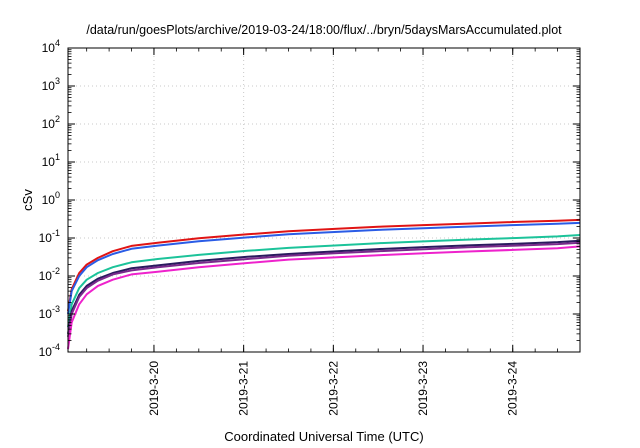 The width and height of the screenshot is (640, 448). What do you see at coordinates (51, 84) in the screenshot?
I see `y-tick-label: 10³` at bounding box center [51, 84].